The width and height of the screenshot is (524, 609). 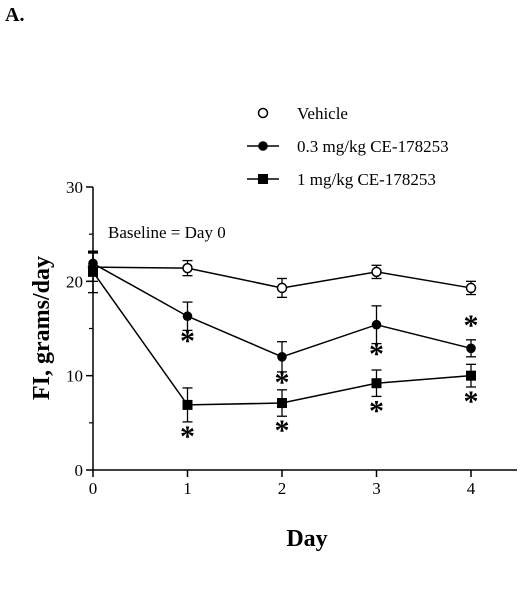 I want to click on legend-item: 0.3 mg/kg CE-178253, so click(x=348, y=146).